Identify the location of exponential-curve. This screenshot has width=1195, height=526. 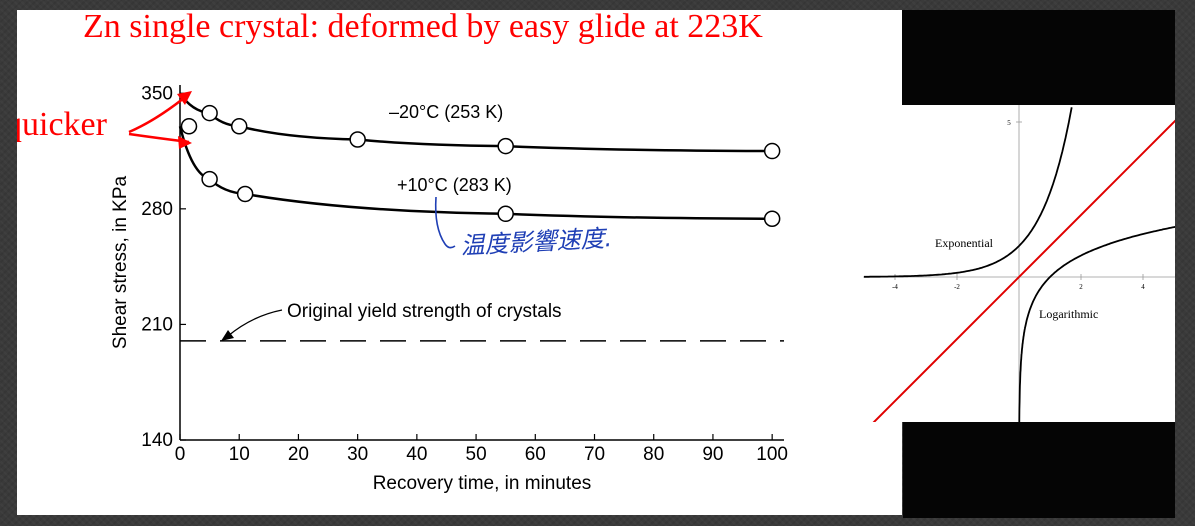
(968, 192).